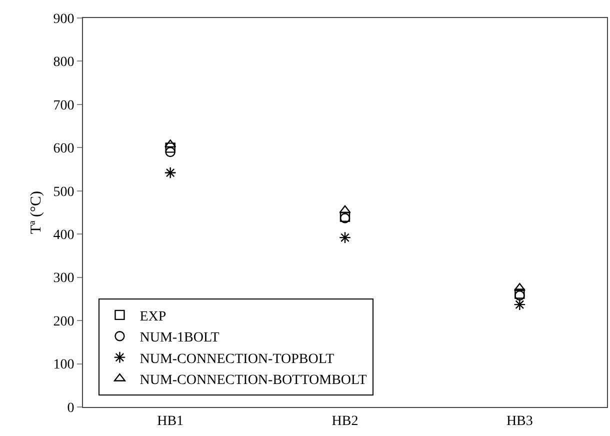 This screenshot has width=610, height=436. Describe the element at coordinates (180, 338) in the screenshot. I see `legend-label: NUM-1BOLT` at that location.